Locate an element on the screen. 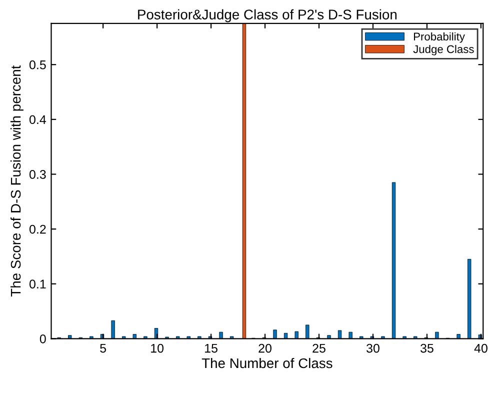 This screenshot has height=412, width=488. legend-label: Probability is located at coordinates (439, 37).